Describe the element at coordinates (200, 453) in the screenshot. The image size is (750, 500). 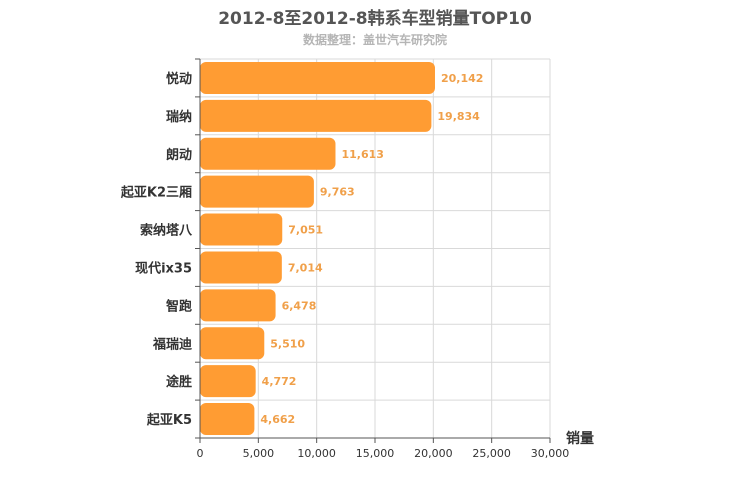
I see `x-tick-label-0: 0` at that location.